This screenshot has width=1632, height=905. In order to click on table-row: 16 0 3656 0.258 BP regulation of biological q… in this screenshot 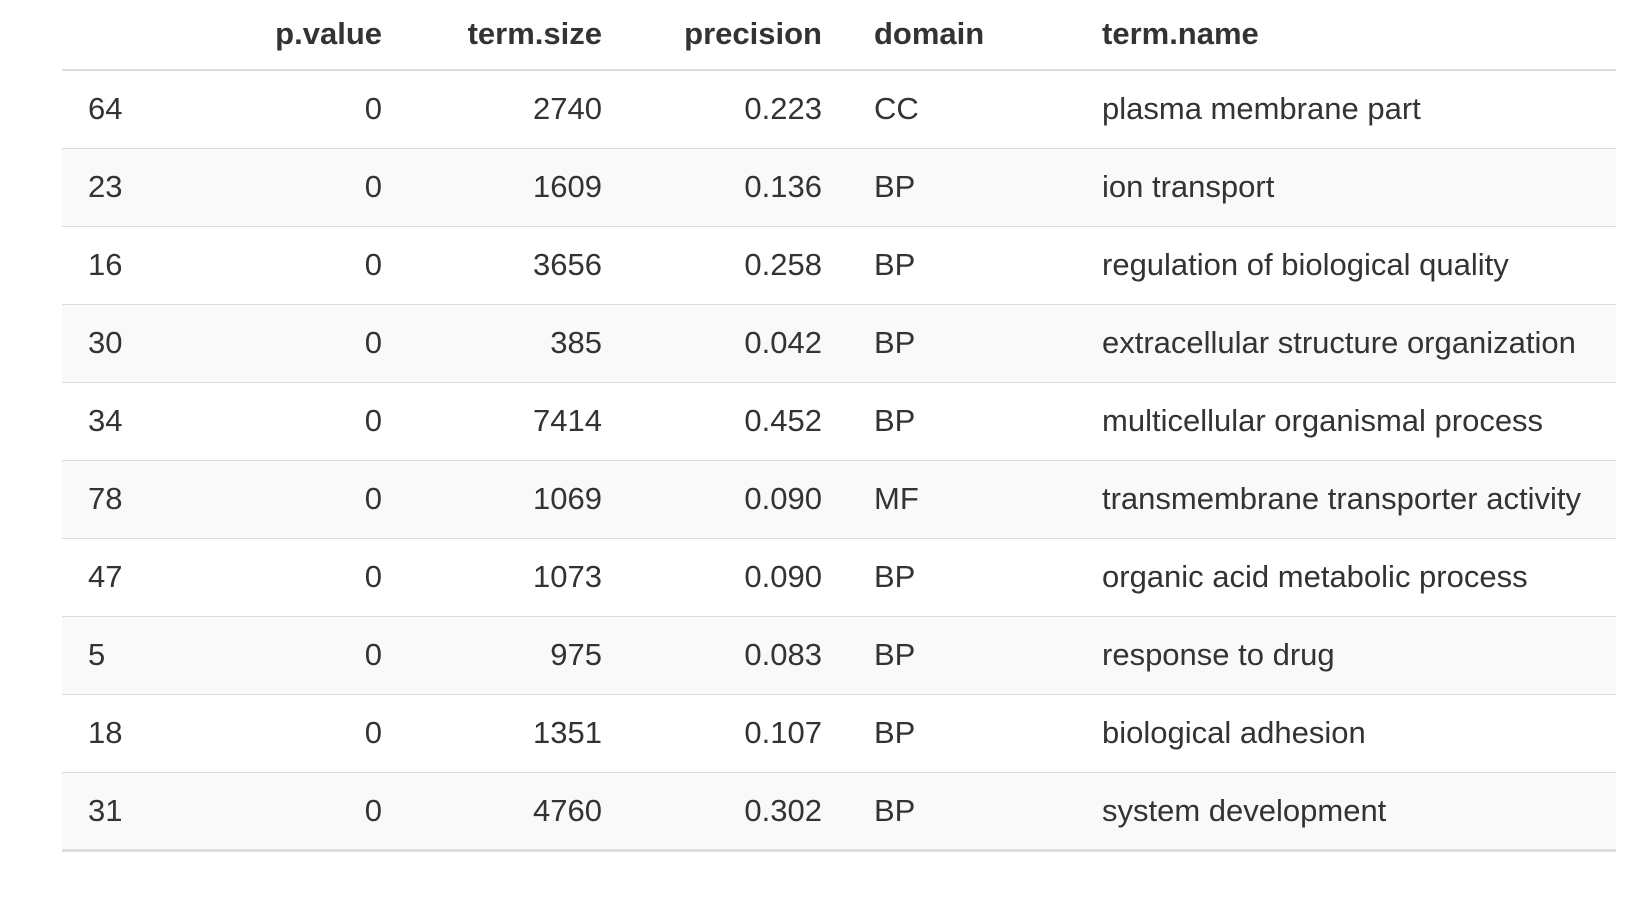, I will do `click(839, 265)`.